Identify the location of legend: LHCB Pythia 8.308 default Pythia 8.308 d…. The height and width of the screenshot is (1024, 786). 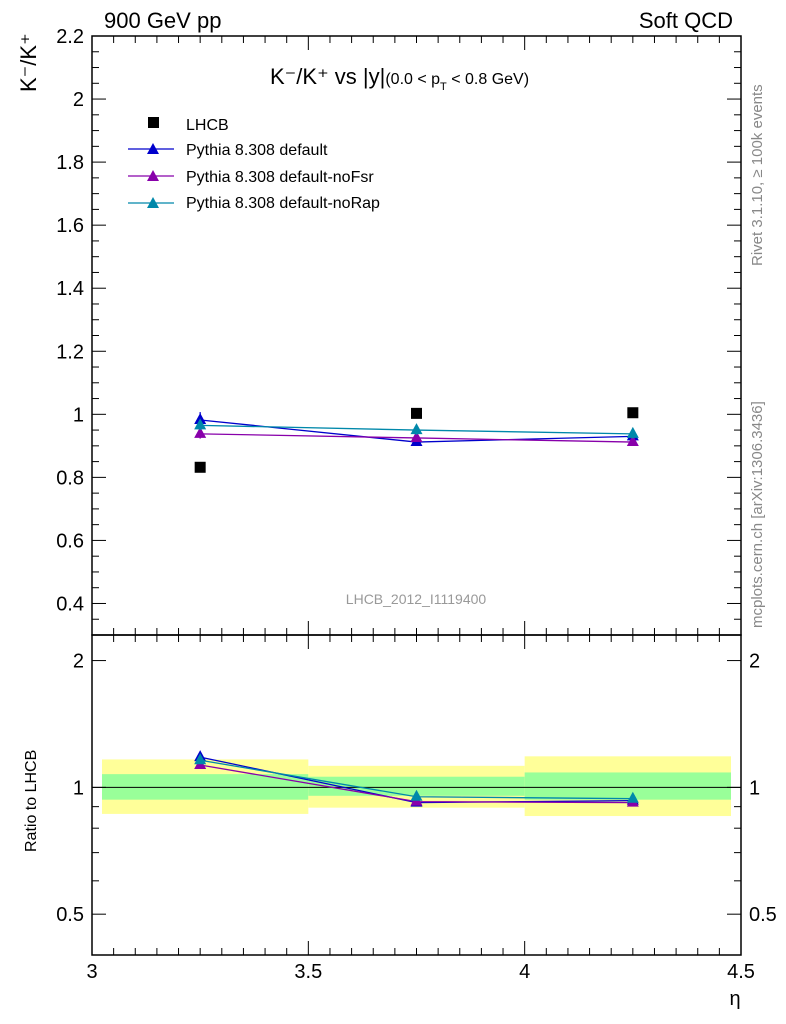
(254, 164).